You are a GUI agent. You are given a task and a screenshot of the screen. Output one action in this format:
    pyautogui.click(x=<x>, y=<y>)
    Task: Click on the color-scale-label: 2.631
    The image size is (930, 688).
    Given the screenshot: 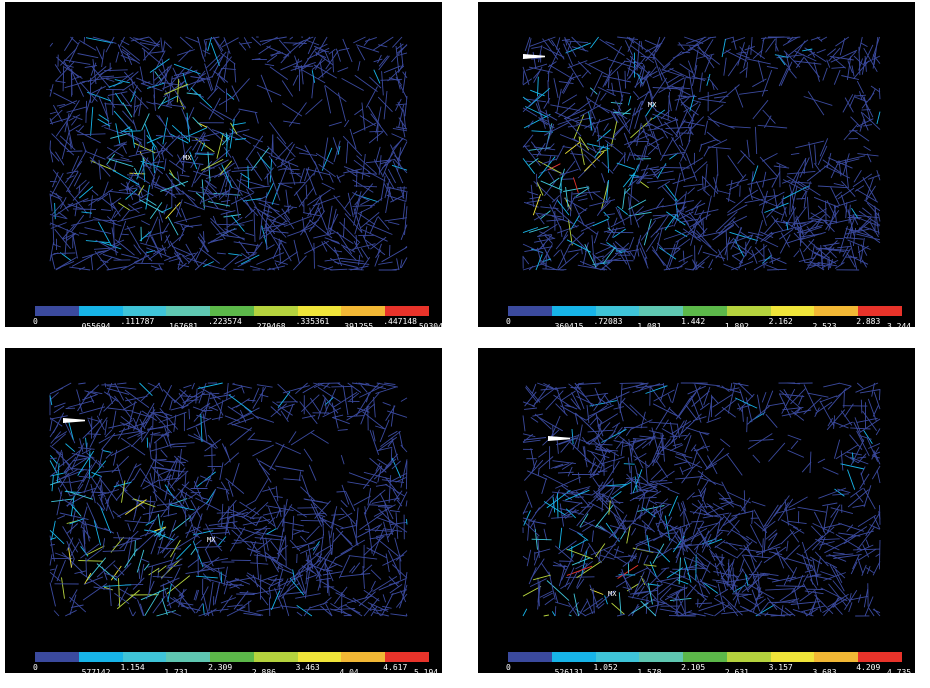 What is the action you would take?
    pyautogui.click(x=736, y=672)
    